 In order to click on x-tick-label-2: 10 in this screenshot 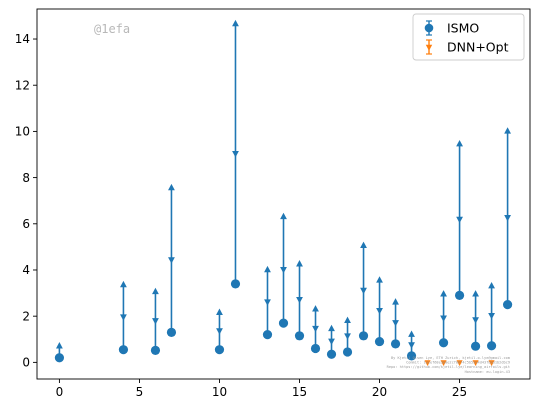, I will do `click(219, 392)`.